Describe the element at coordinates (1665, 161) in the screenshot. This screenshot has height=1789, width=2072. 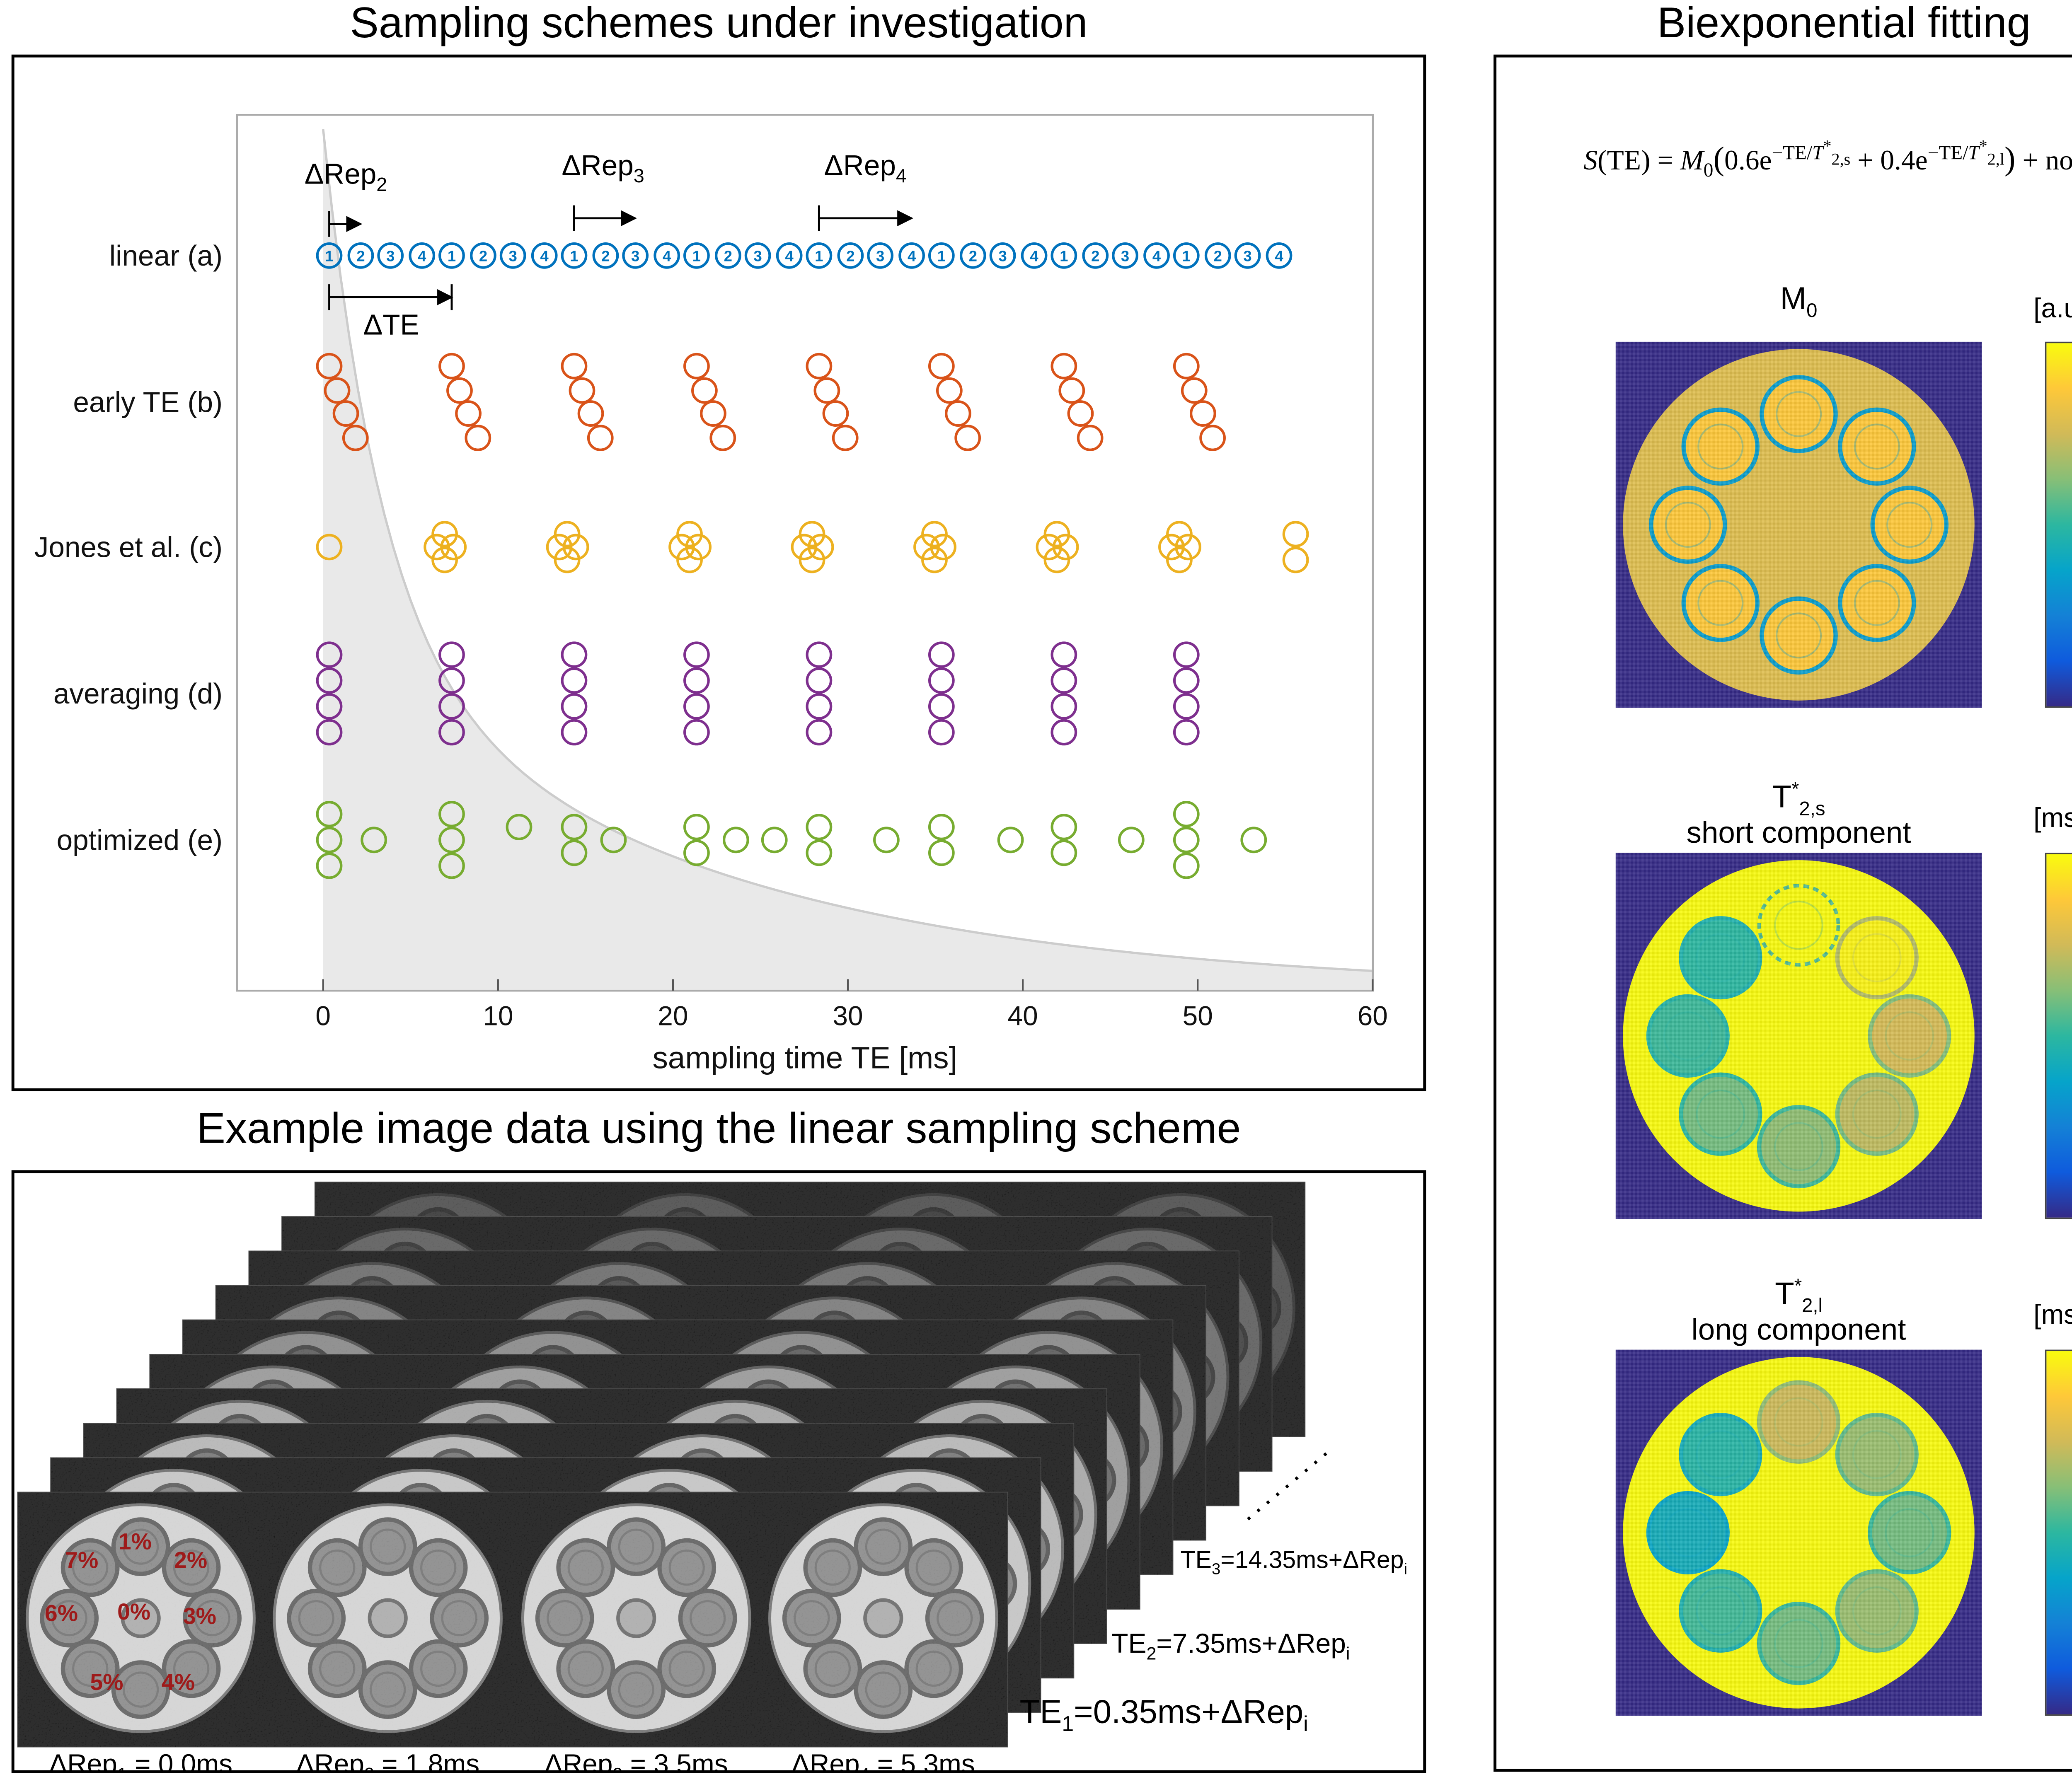
I see `formula-part: =` at that location.